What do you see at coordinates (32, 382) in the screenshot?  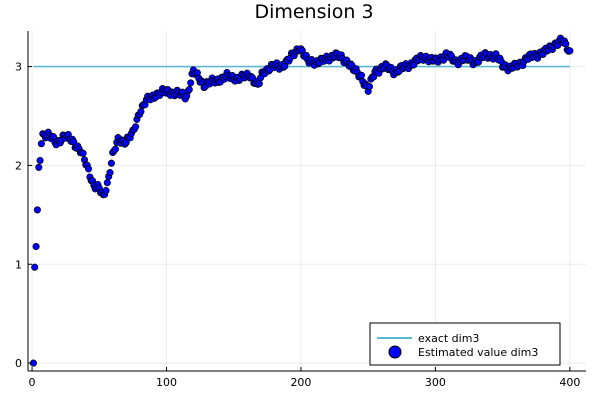 I see `x-tick-label: 0` at bounding box center [32, 382].